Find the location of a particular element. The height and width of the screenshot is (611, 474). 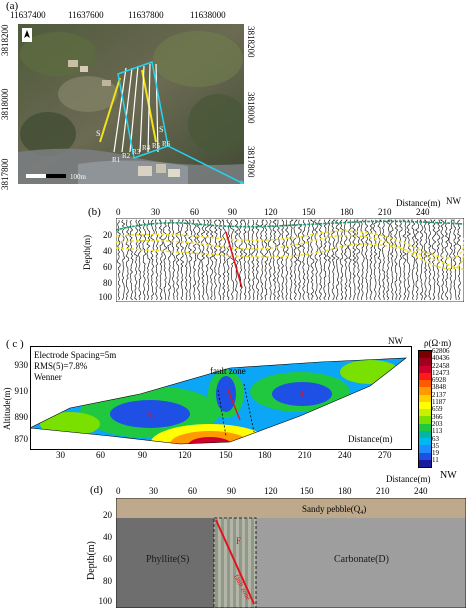

line-label-r2: R2 is located at coordinates (126, 156).